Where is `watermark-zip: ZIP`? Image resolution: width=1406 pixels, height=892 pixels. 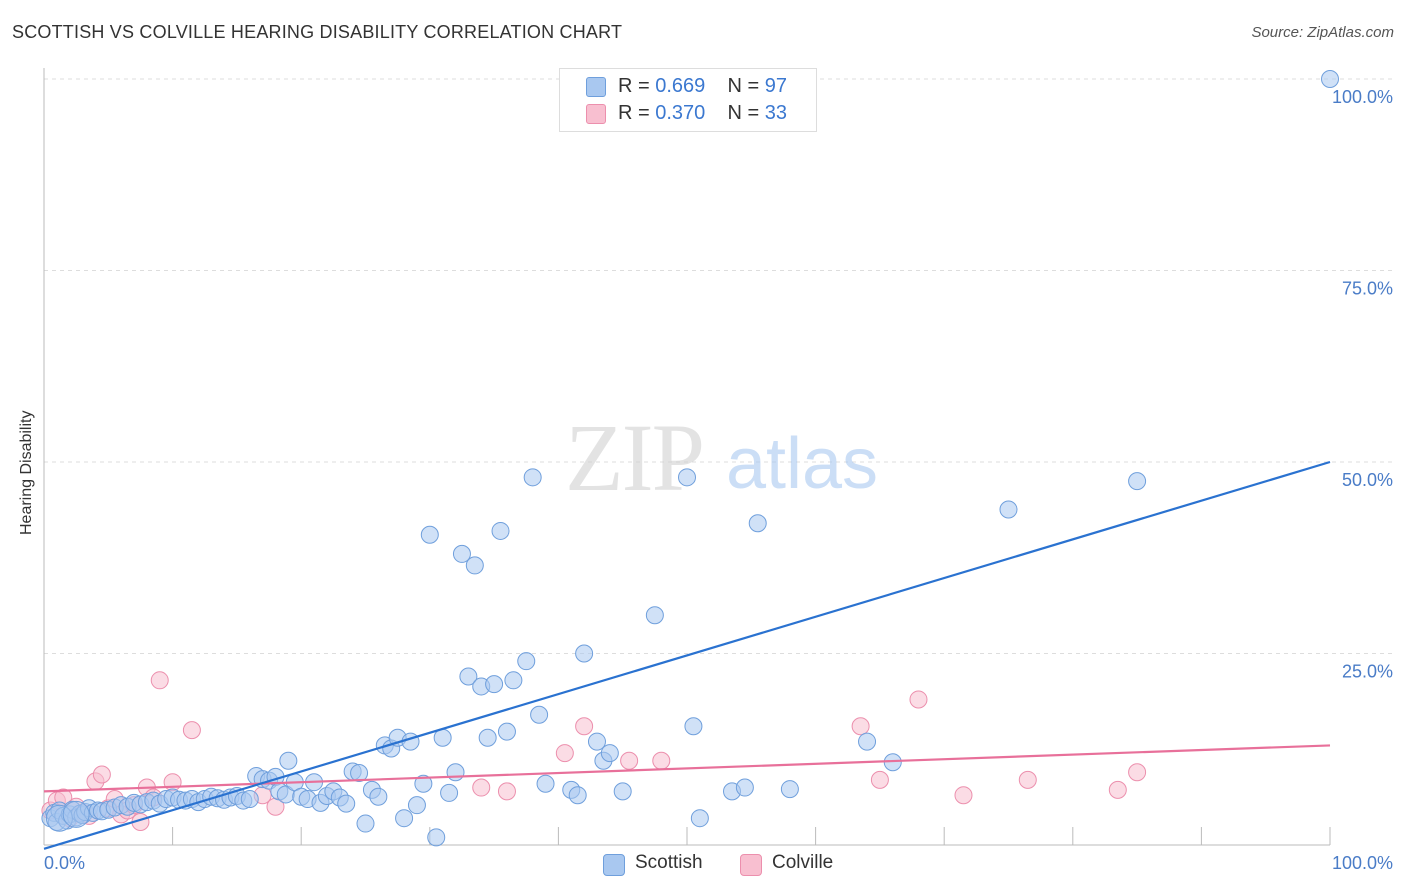
watermark-zip: ZIP is located at coordinates (634, 457).